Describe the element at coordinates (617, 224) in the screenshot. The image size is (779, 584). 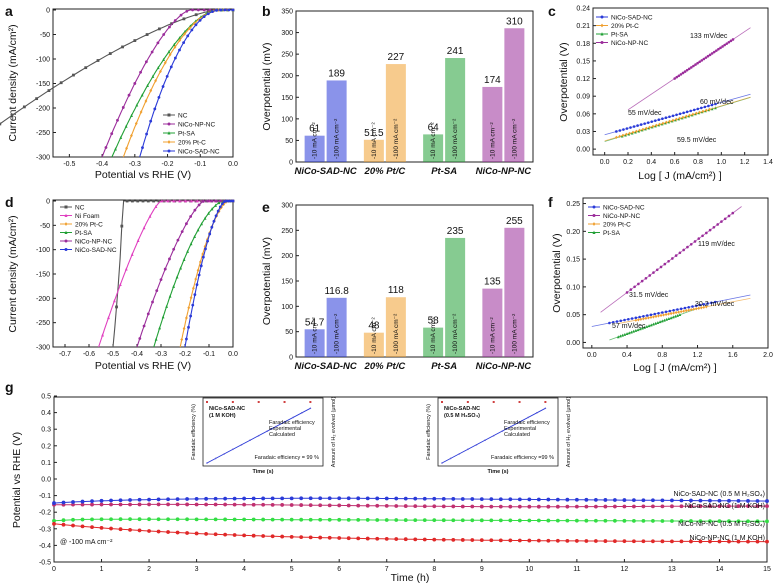
I see `panel-f-legend-item: 20% Pt-C` at that location.